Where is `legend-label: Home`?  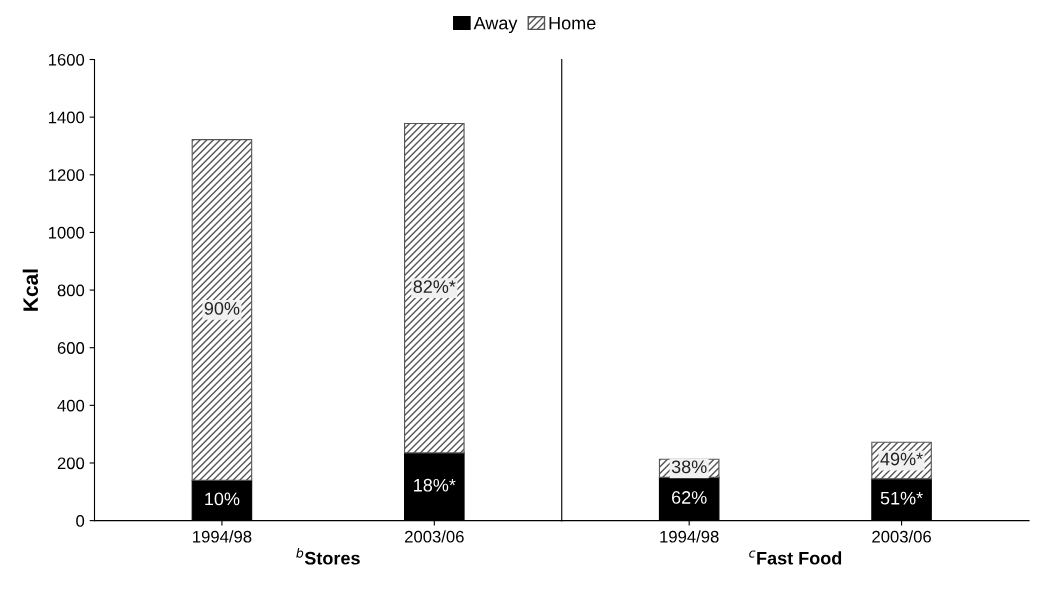 legend-label: Home is located at coordinates (572, 23).